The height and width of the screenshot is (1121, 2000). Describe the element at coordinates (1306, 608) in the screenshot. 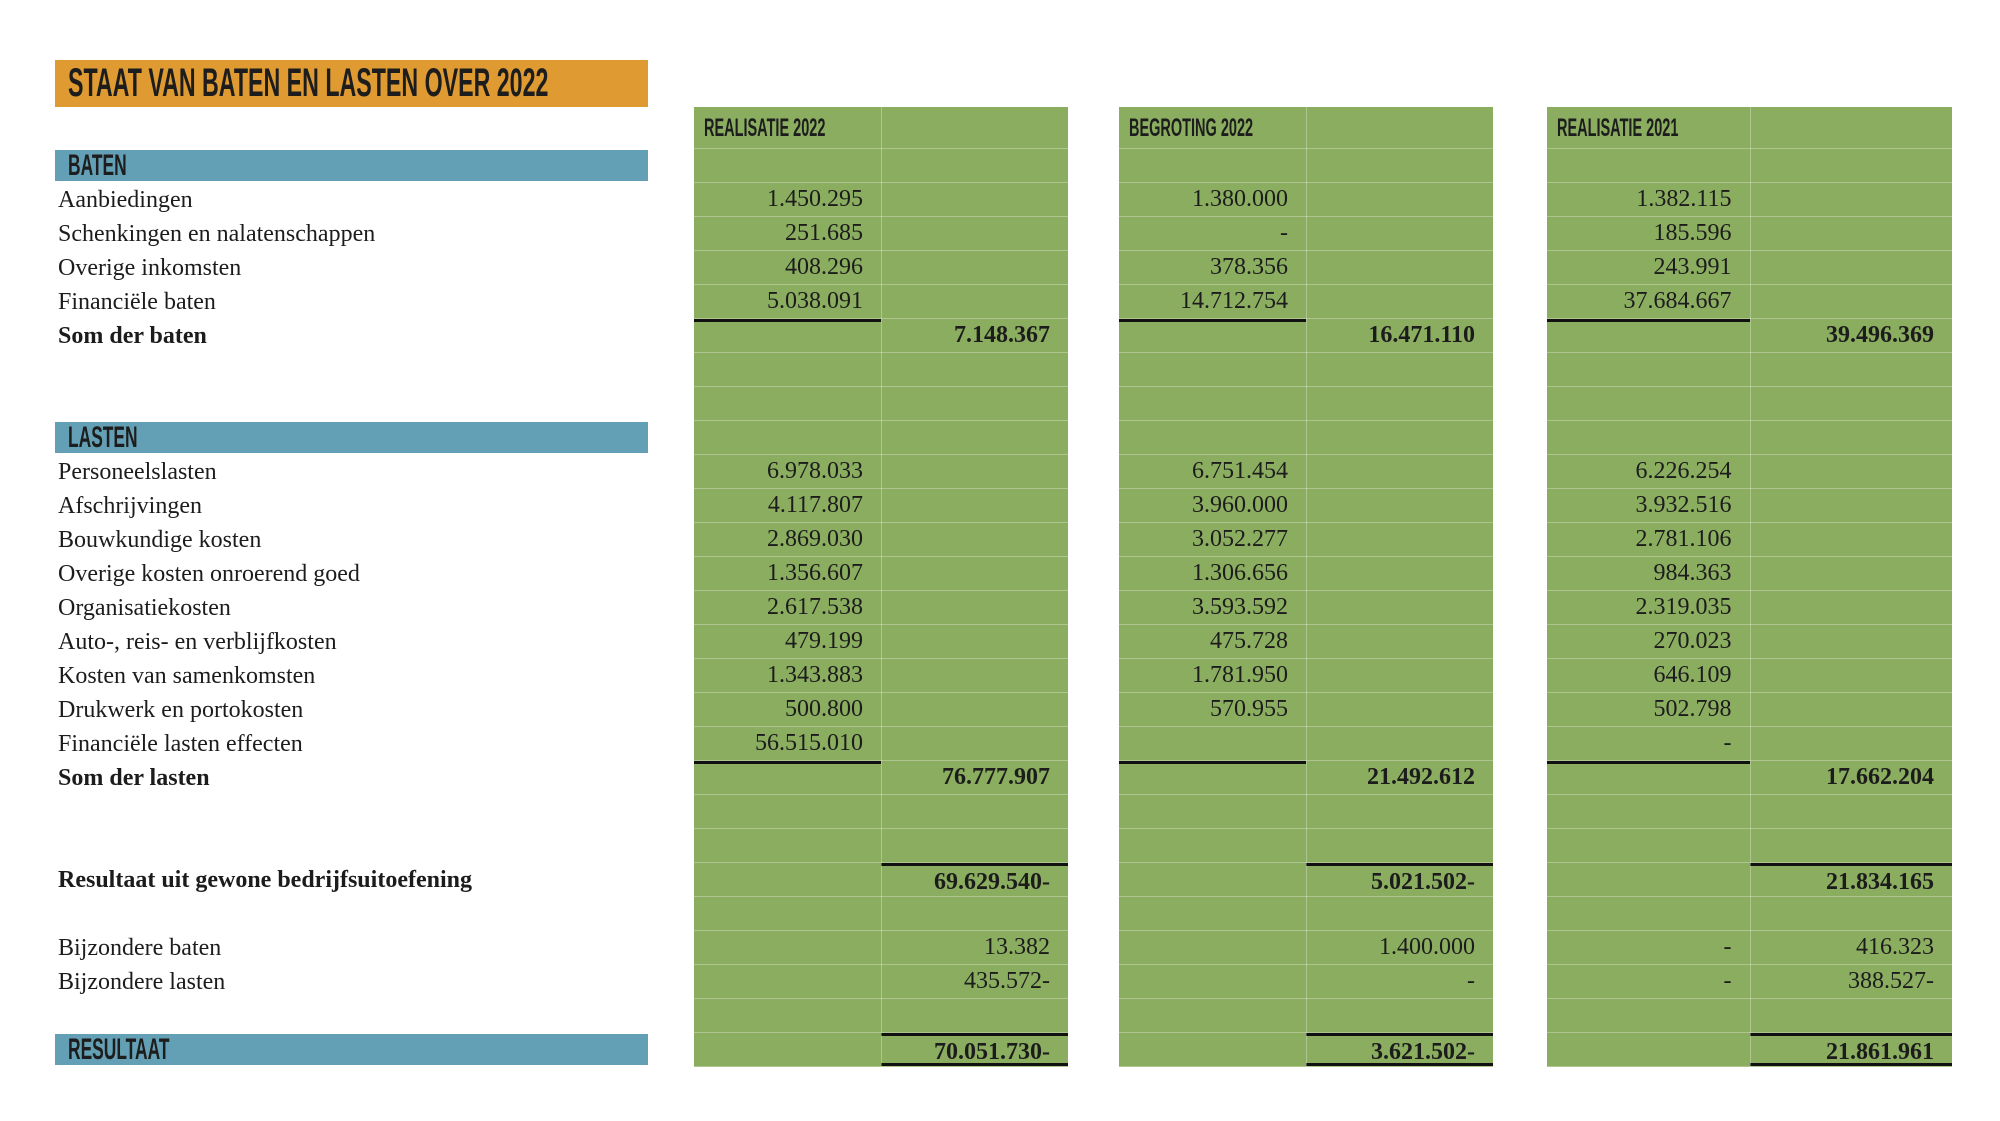

I see `value-row: 3.593.592` at that location.